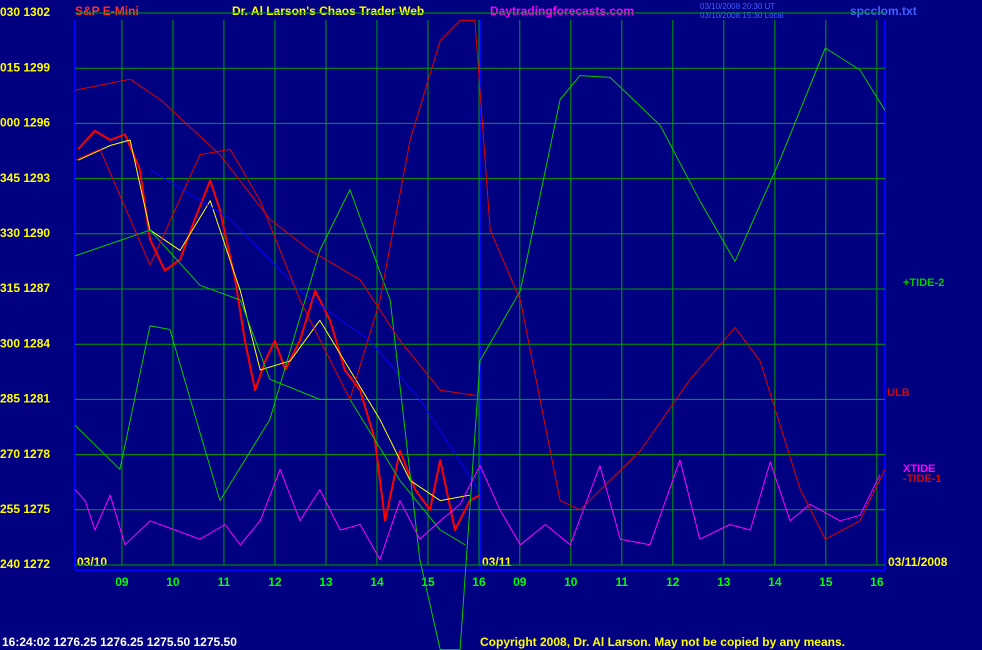  I want to click on legend-label: +TIDE-2, so click(923, 283).